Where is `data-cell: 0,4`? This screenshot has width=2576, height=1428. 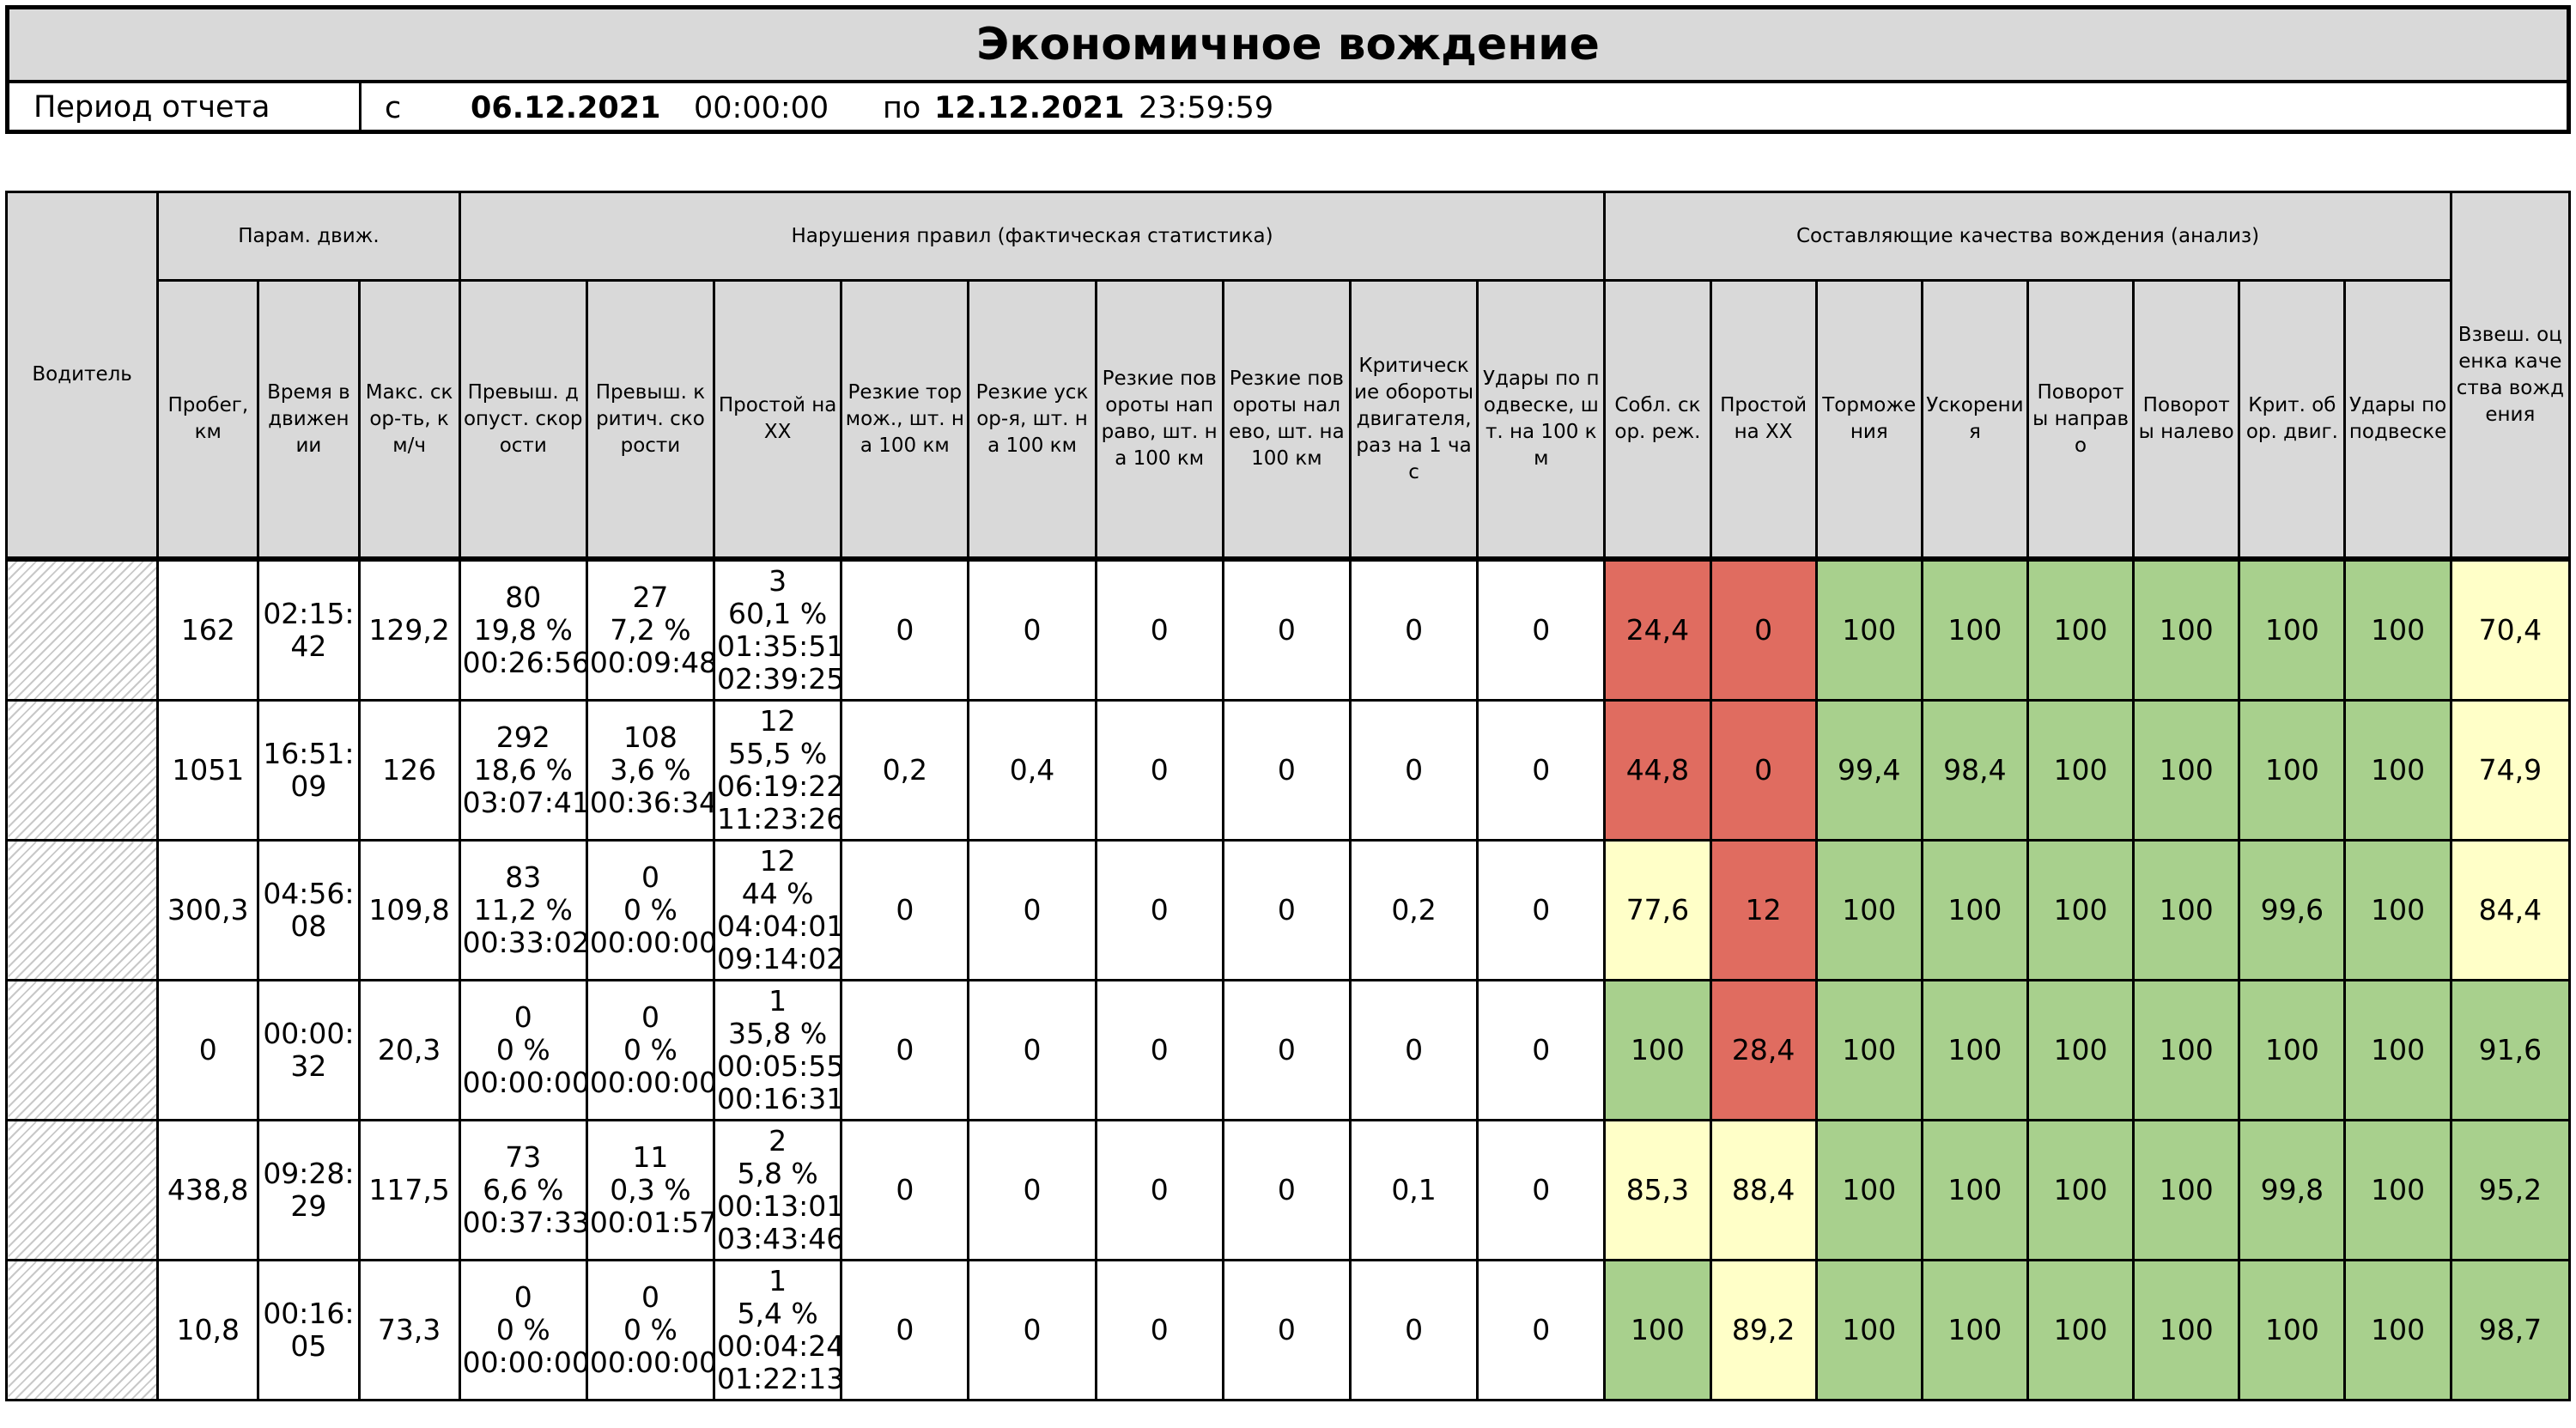
data-cell: 0,4 is located at coordinates (1032, 770).